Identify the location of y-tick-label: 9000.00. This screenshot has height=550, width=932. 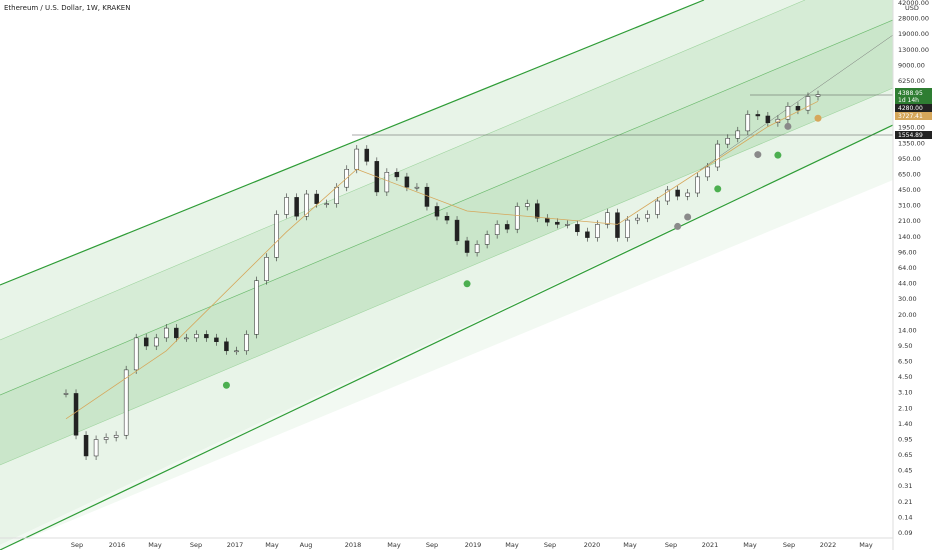
(911, 65).